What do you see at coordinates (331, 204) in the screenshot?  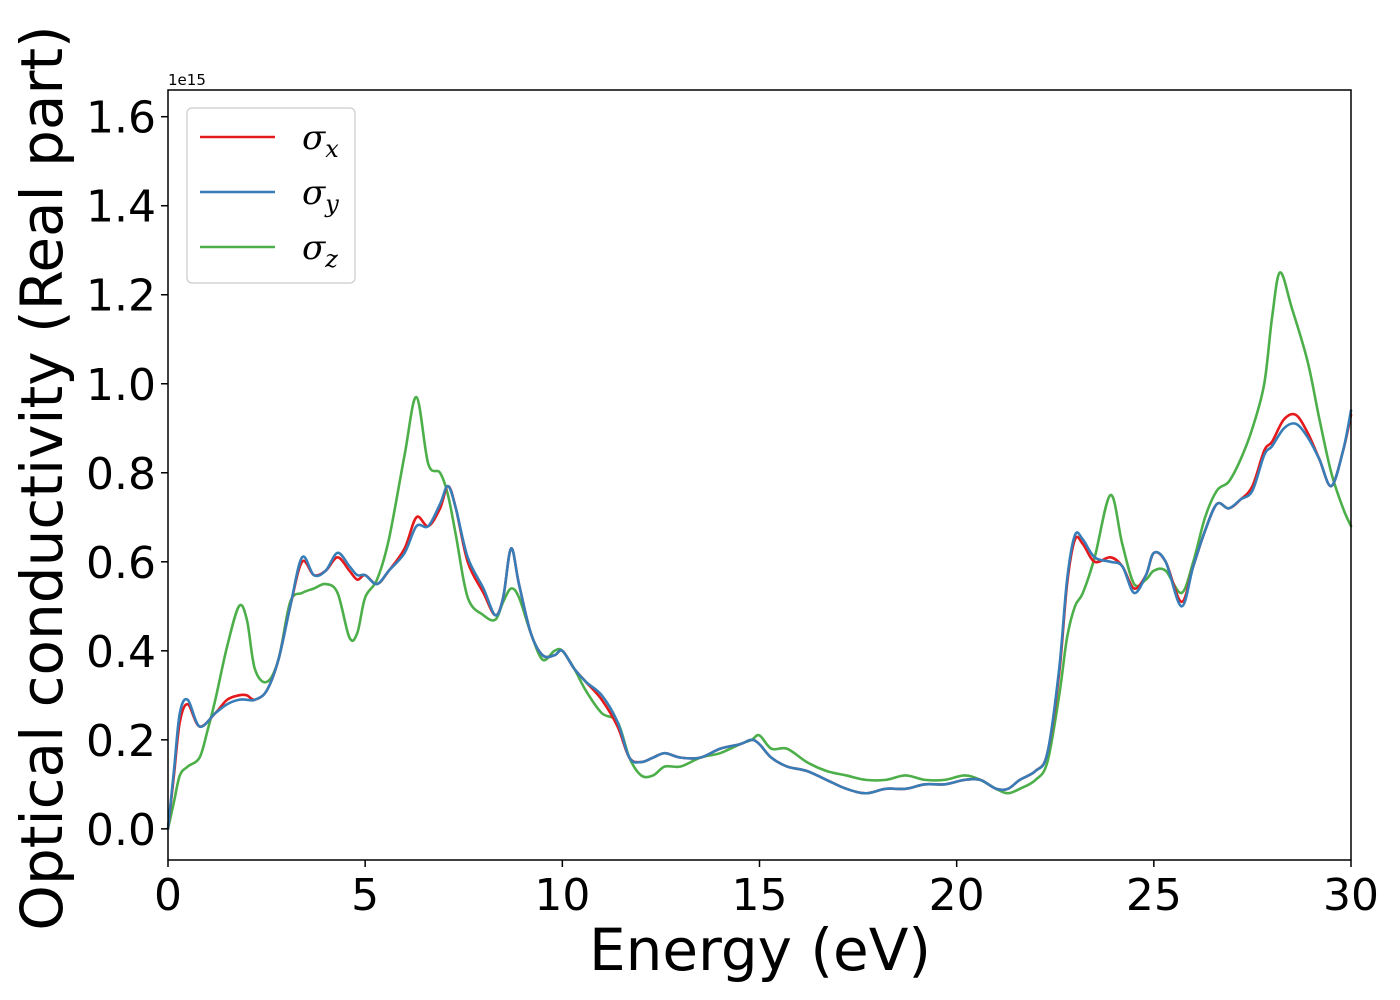 I see `legend-label-subscript: y` at bounding box center [331, 204].